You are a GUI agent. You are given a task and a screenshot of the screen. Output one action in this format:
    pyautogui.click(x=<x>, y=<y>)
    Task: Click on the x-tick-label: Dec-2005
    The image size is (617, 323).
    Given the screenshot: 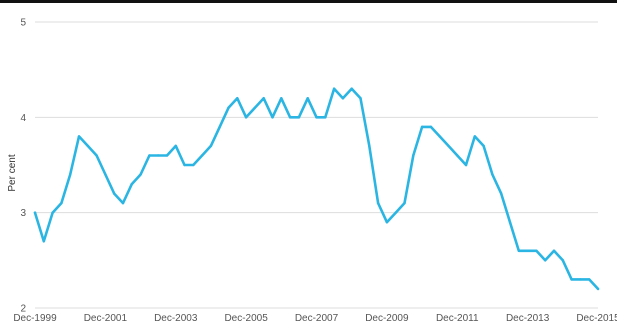 What is the action you would take?
    pyautogui.click(x=246, y=318)
    